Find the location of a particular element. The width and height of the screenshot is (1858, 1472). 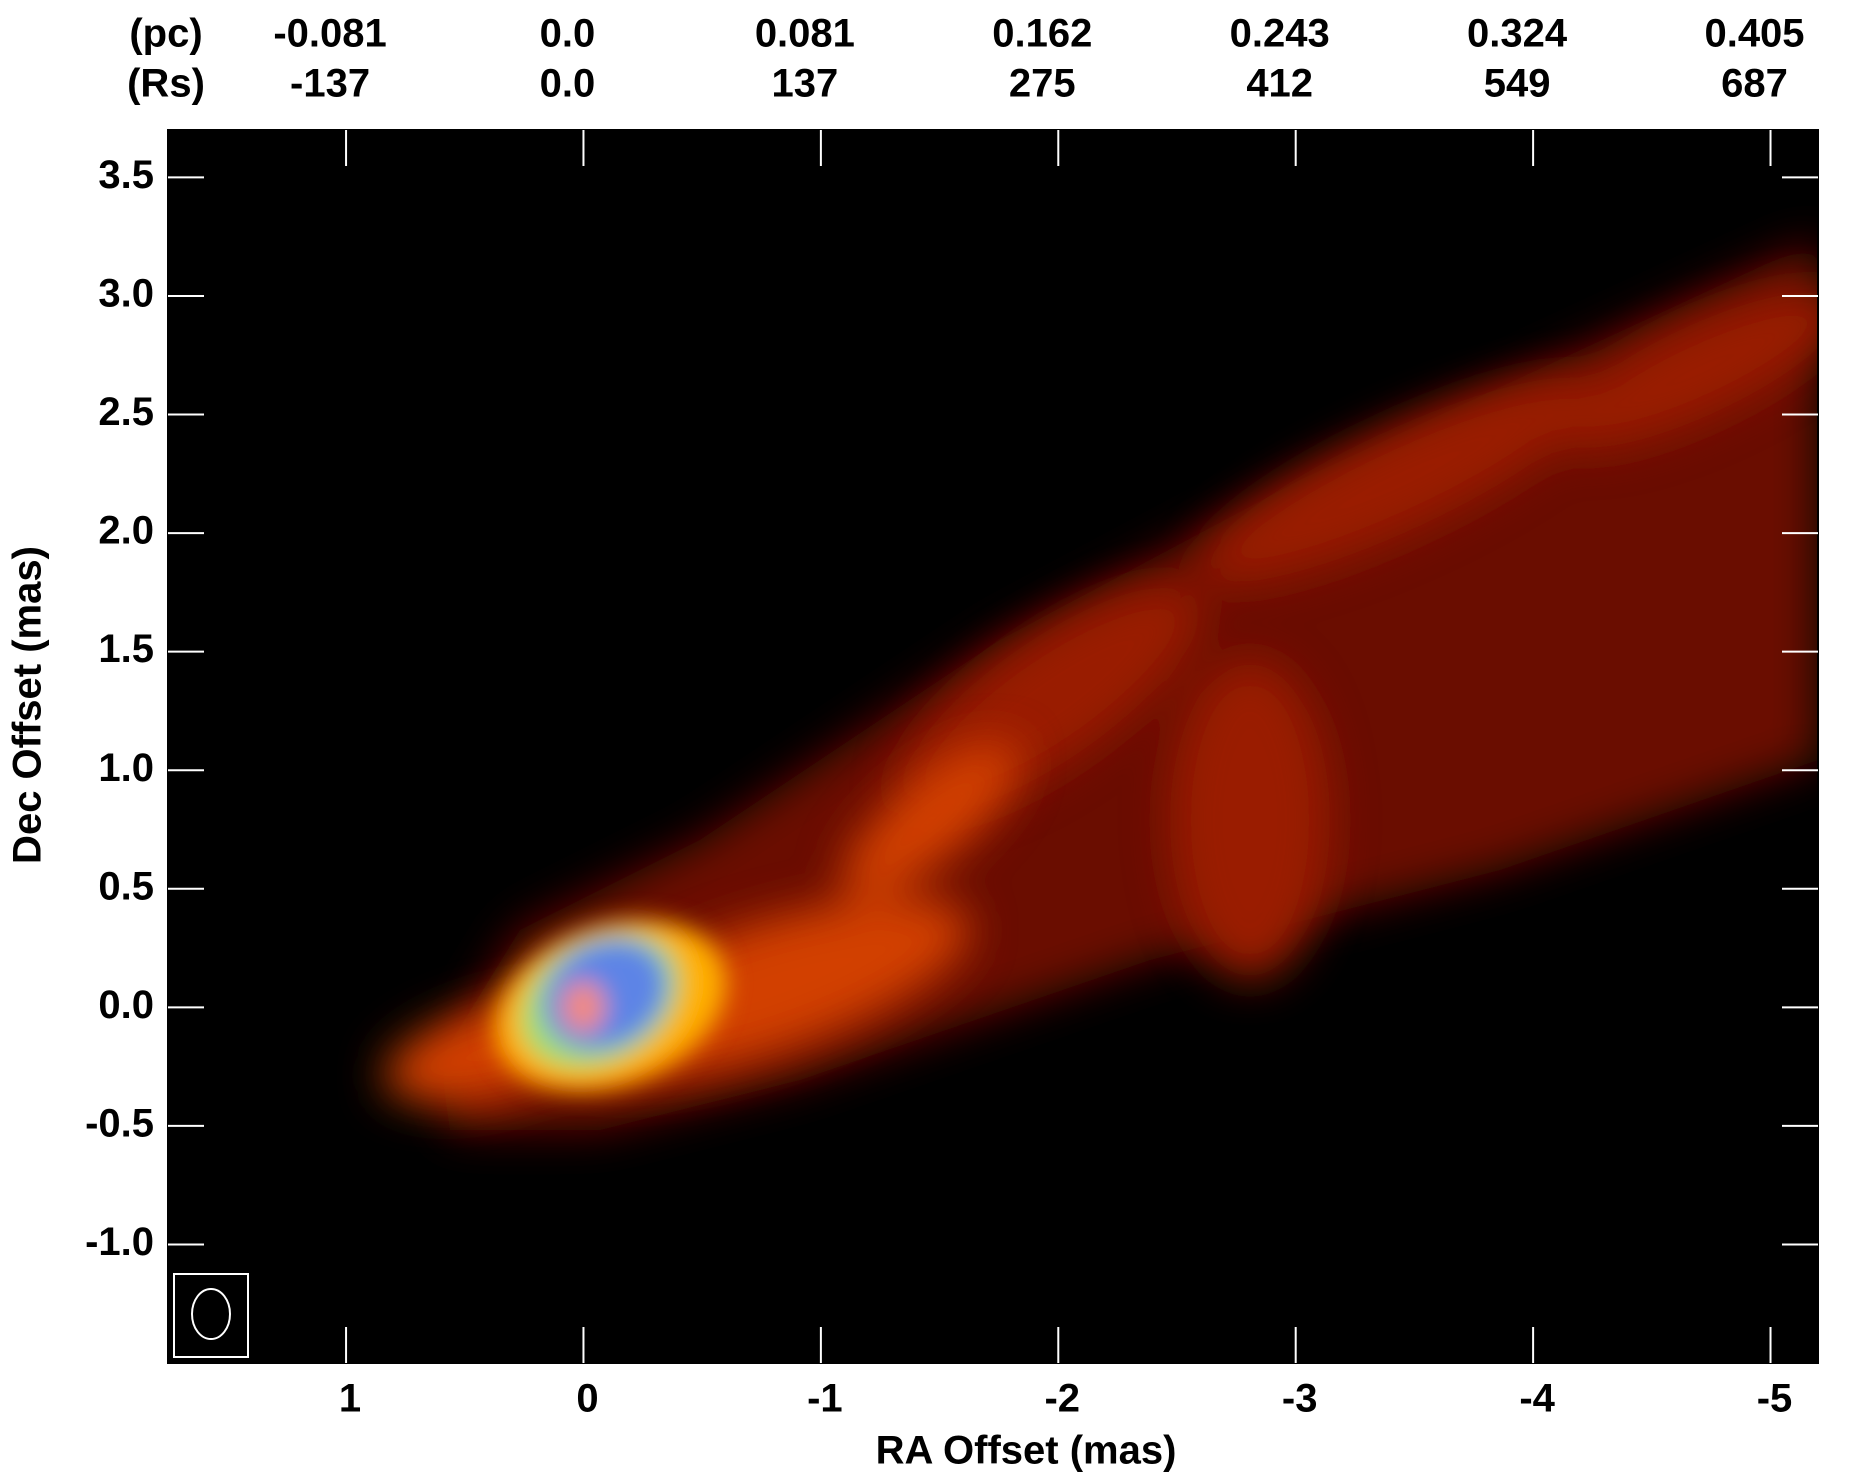

beam is located at coordinates (211, 1314).